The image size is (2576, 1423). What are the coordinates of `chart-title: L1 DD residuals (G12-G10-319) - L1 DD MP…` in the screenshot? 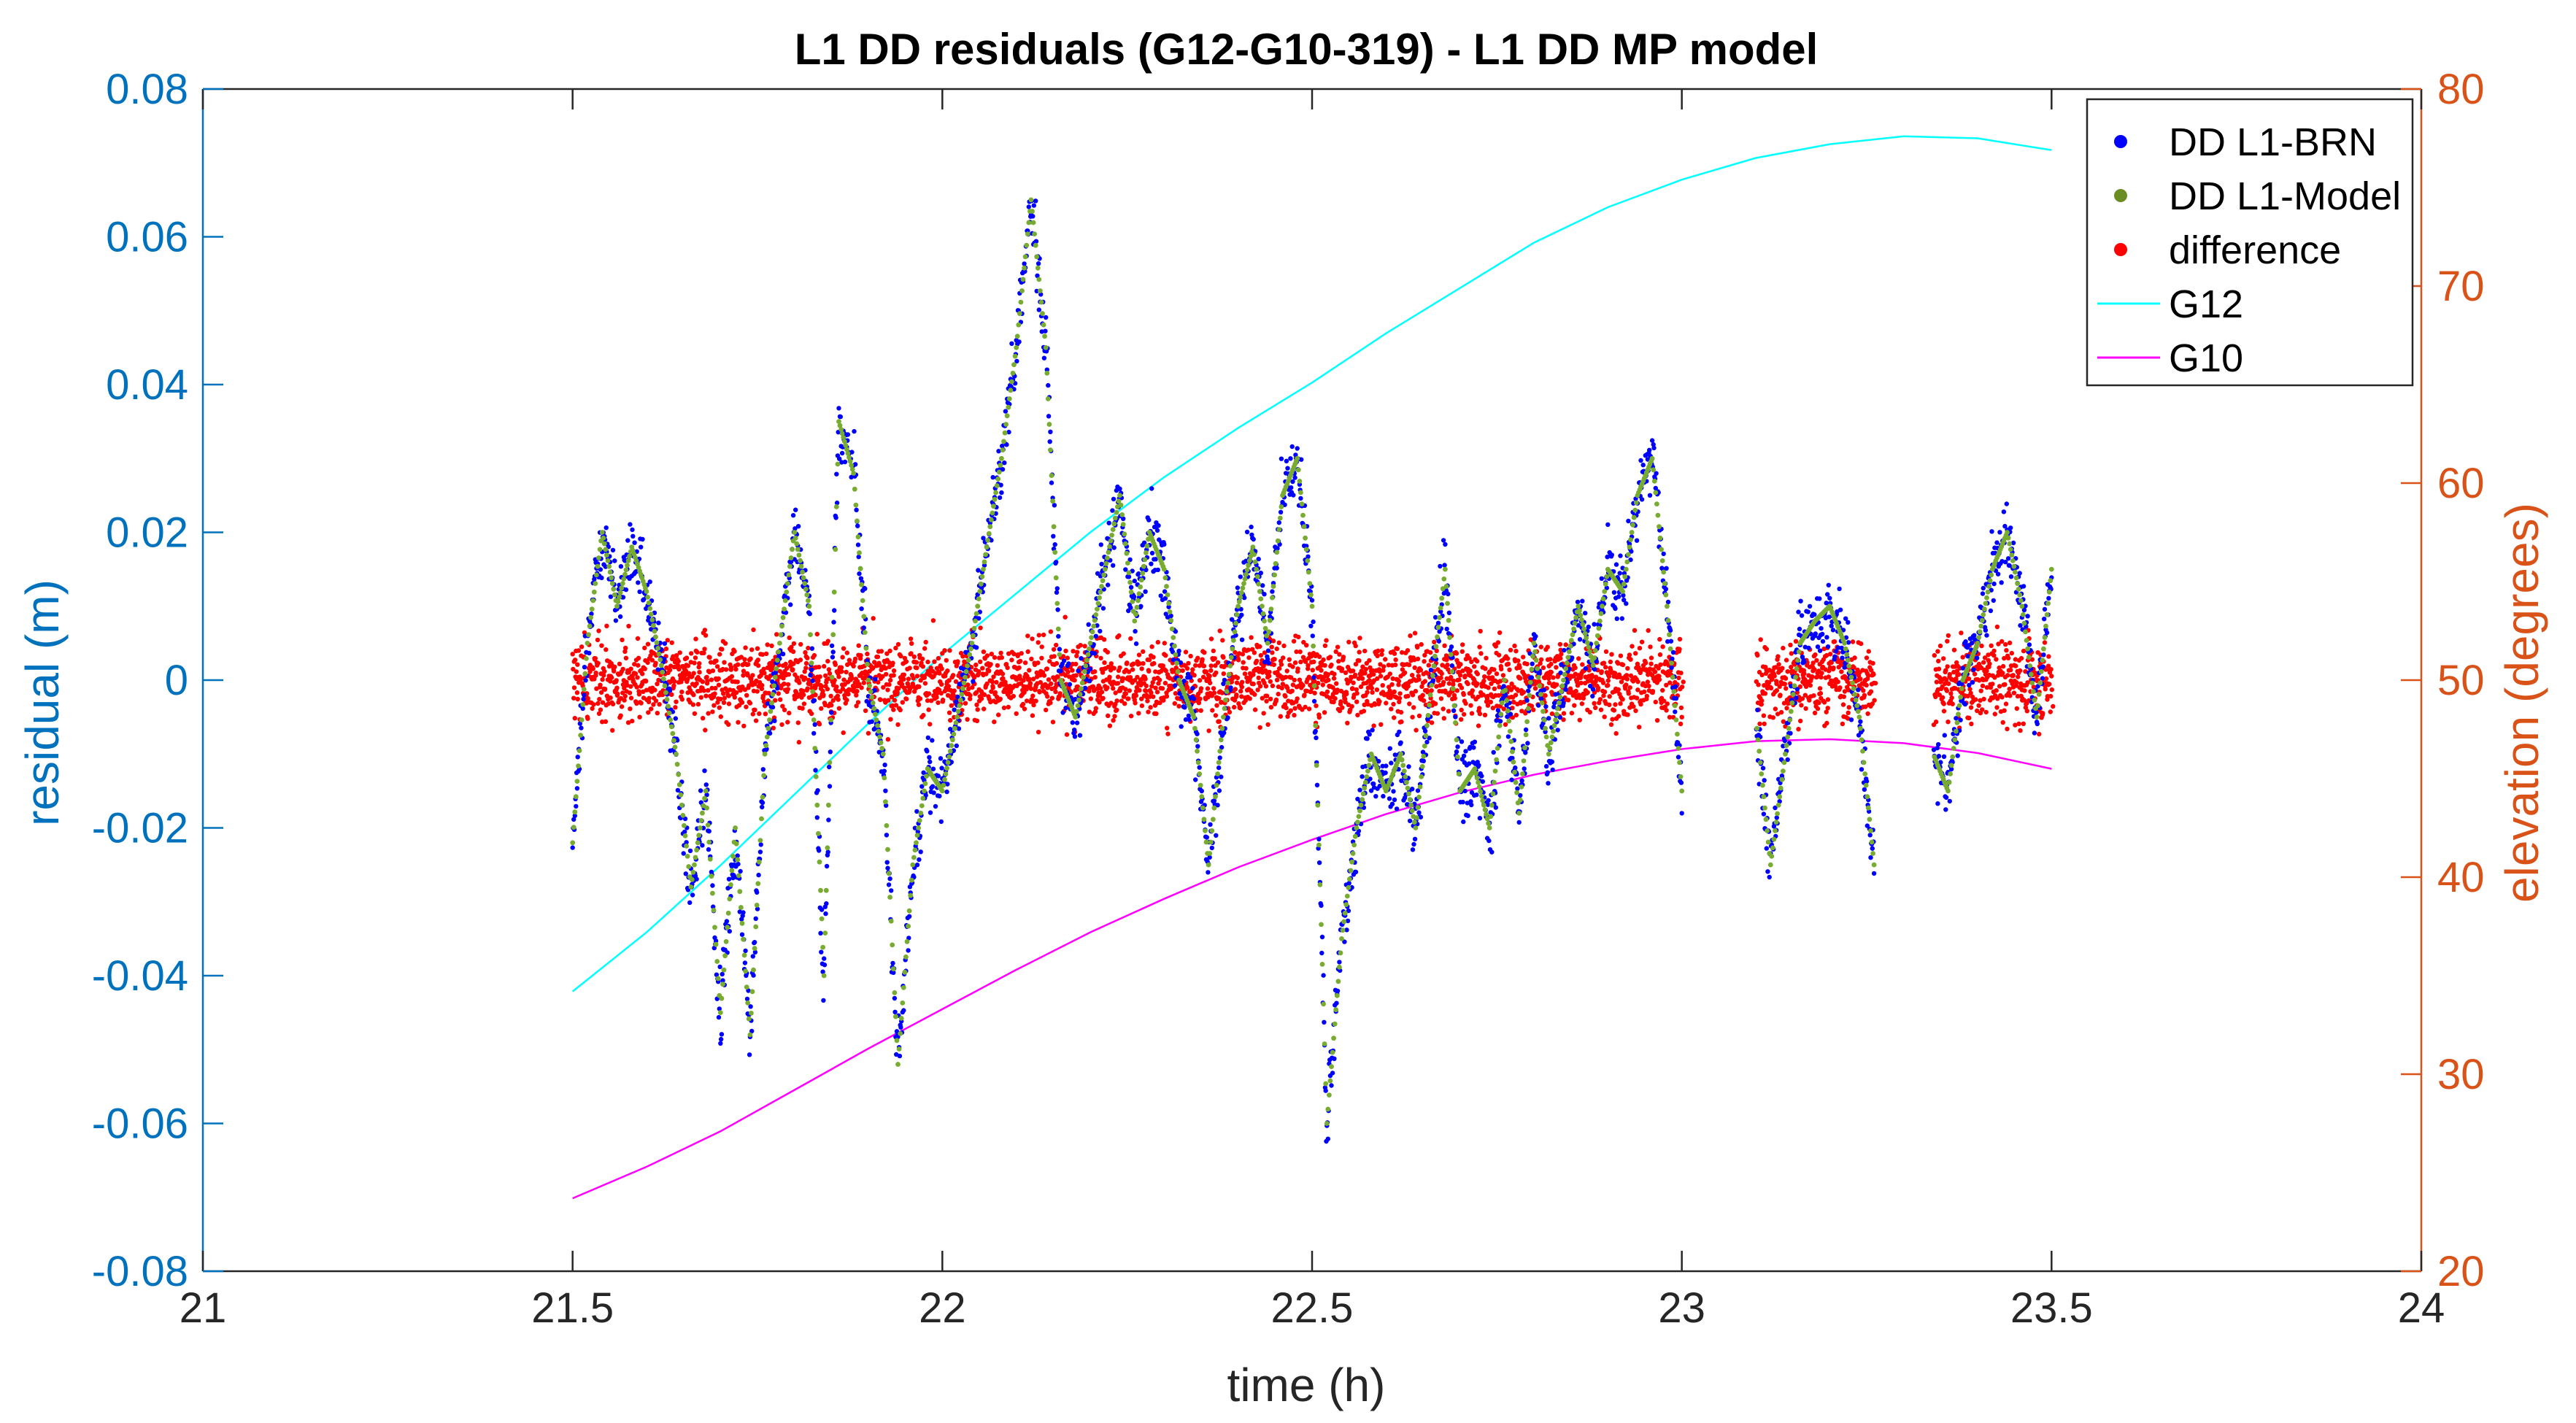 It's located at (1307, 49).